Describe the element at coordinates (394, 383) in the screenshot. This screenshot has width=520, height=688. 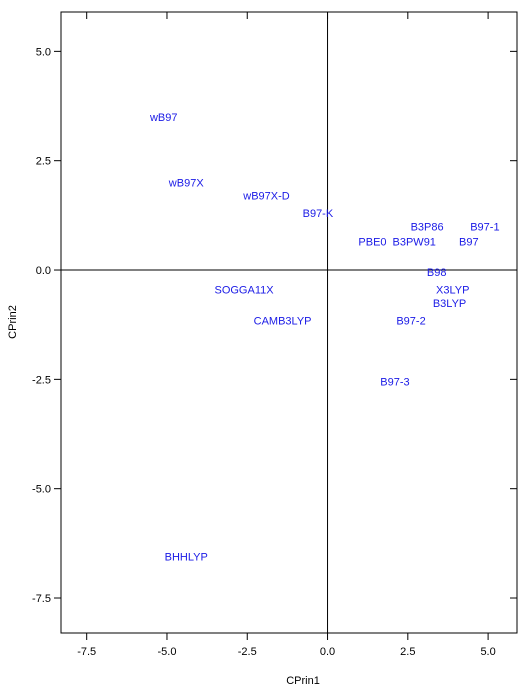
I see `point-label: B97-3` at that location.